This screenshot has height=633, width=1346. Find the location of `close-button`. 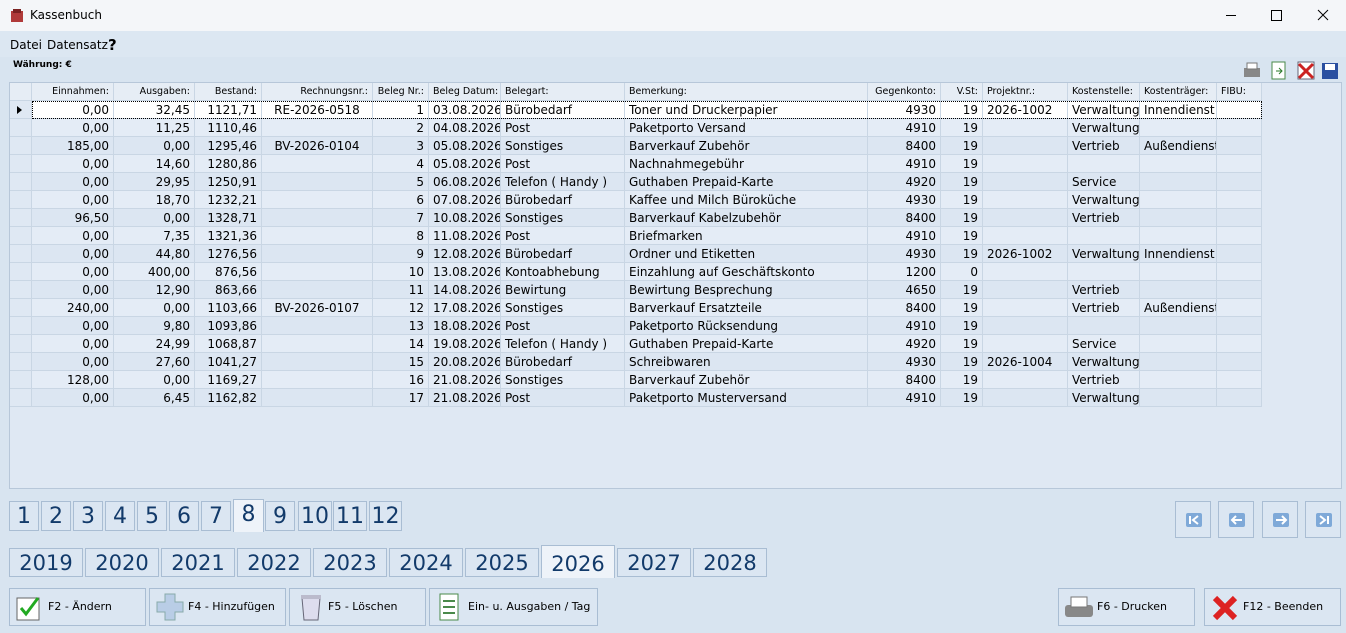

close-button is located at coordinates (1323, 15).